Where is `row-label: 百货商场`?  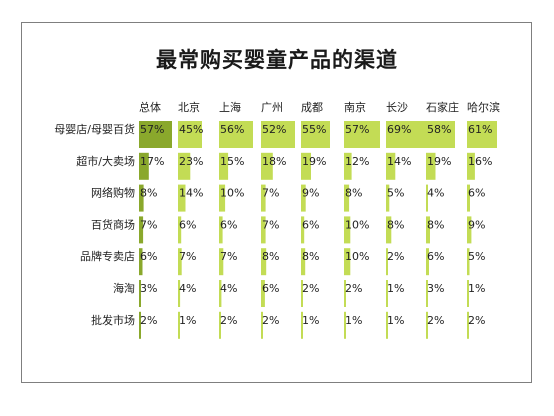 row-label: 百货商场 is located at coordinates (113, 224).